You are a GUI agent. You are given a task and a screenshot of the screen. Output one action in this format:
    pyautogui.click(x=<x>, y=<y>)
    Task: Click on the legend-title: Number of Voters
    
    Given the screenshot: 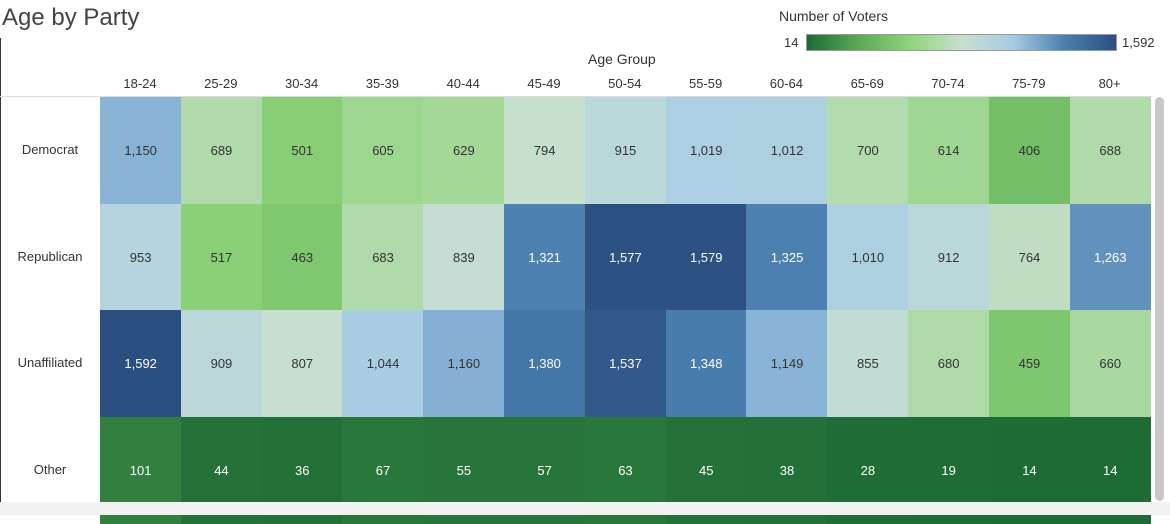 What is the action you would take?
    pyautogui.click(x=833, y=16)
    